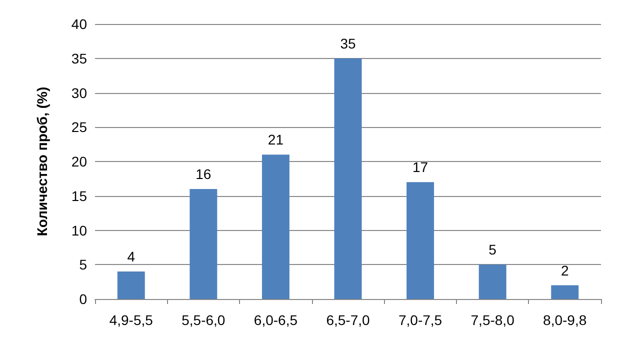 The image size is (619, 354). Describe the element at coordinates (79, 196) in the screenshot. I see `y-tick-label: 15` at that location.